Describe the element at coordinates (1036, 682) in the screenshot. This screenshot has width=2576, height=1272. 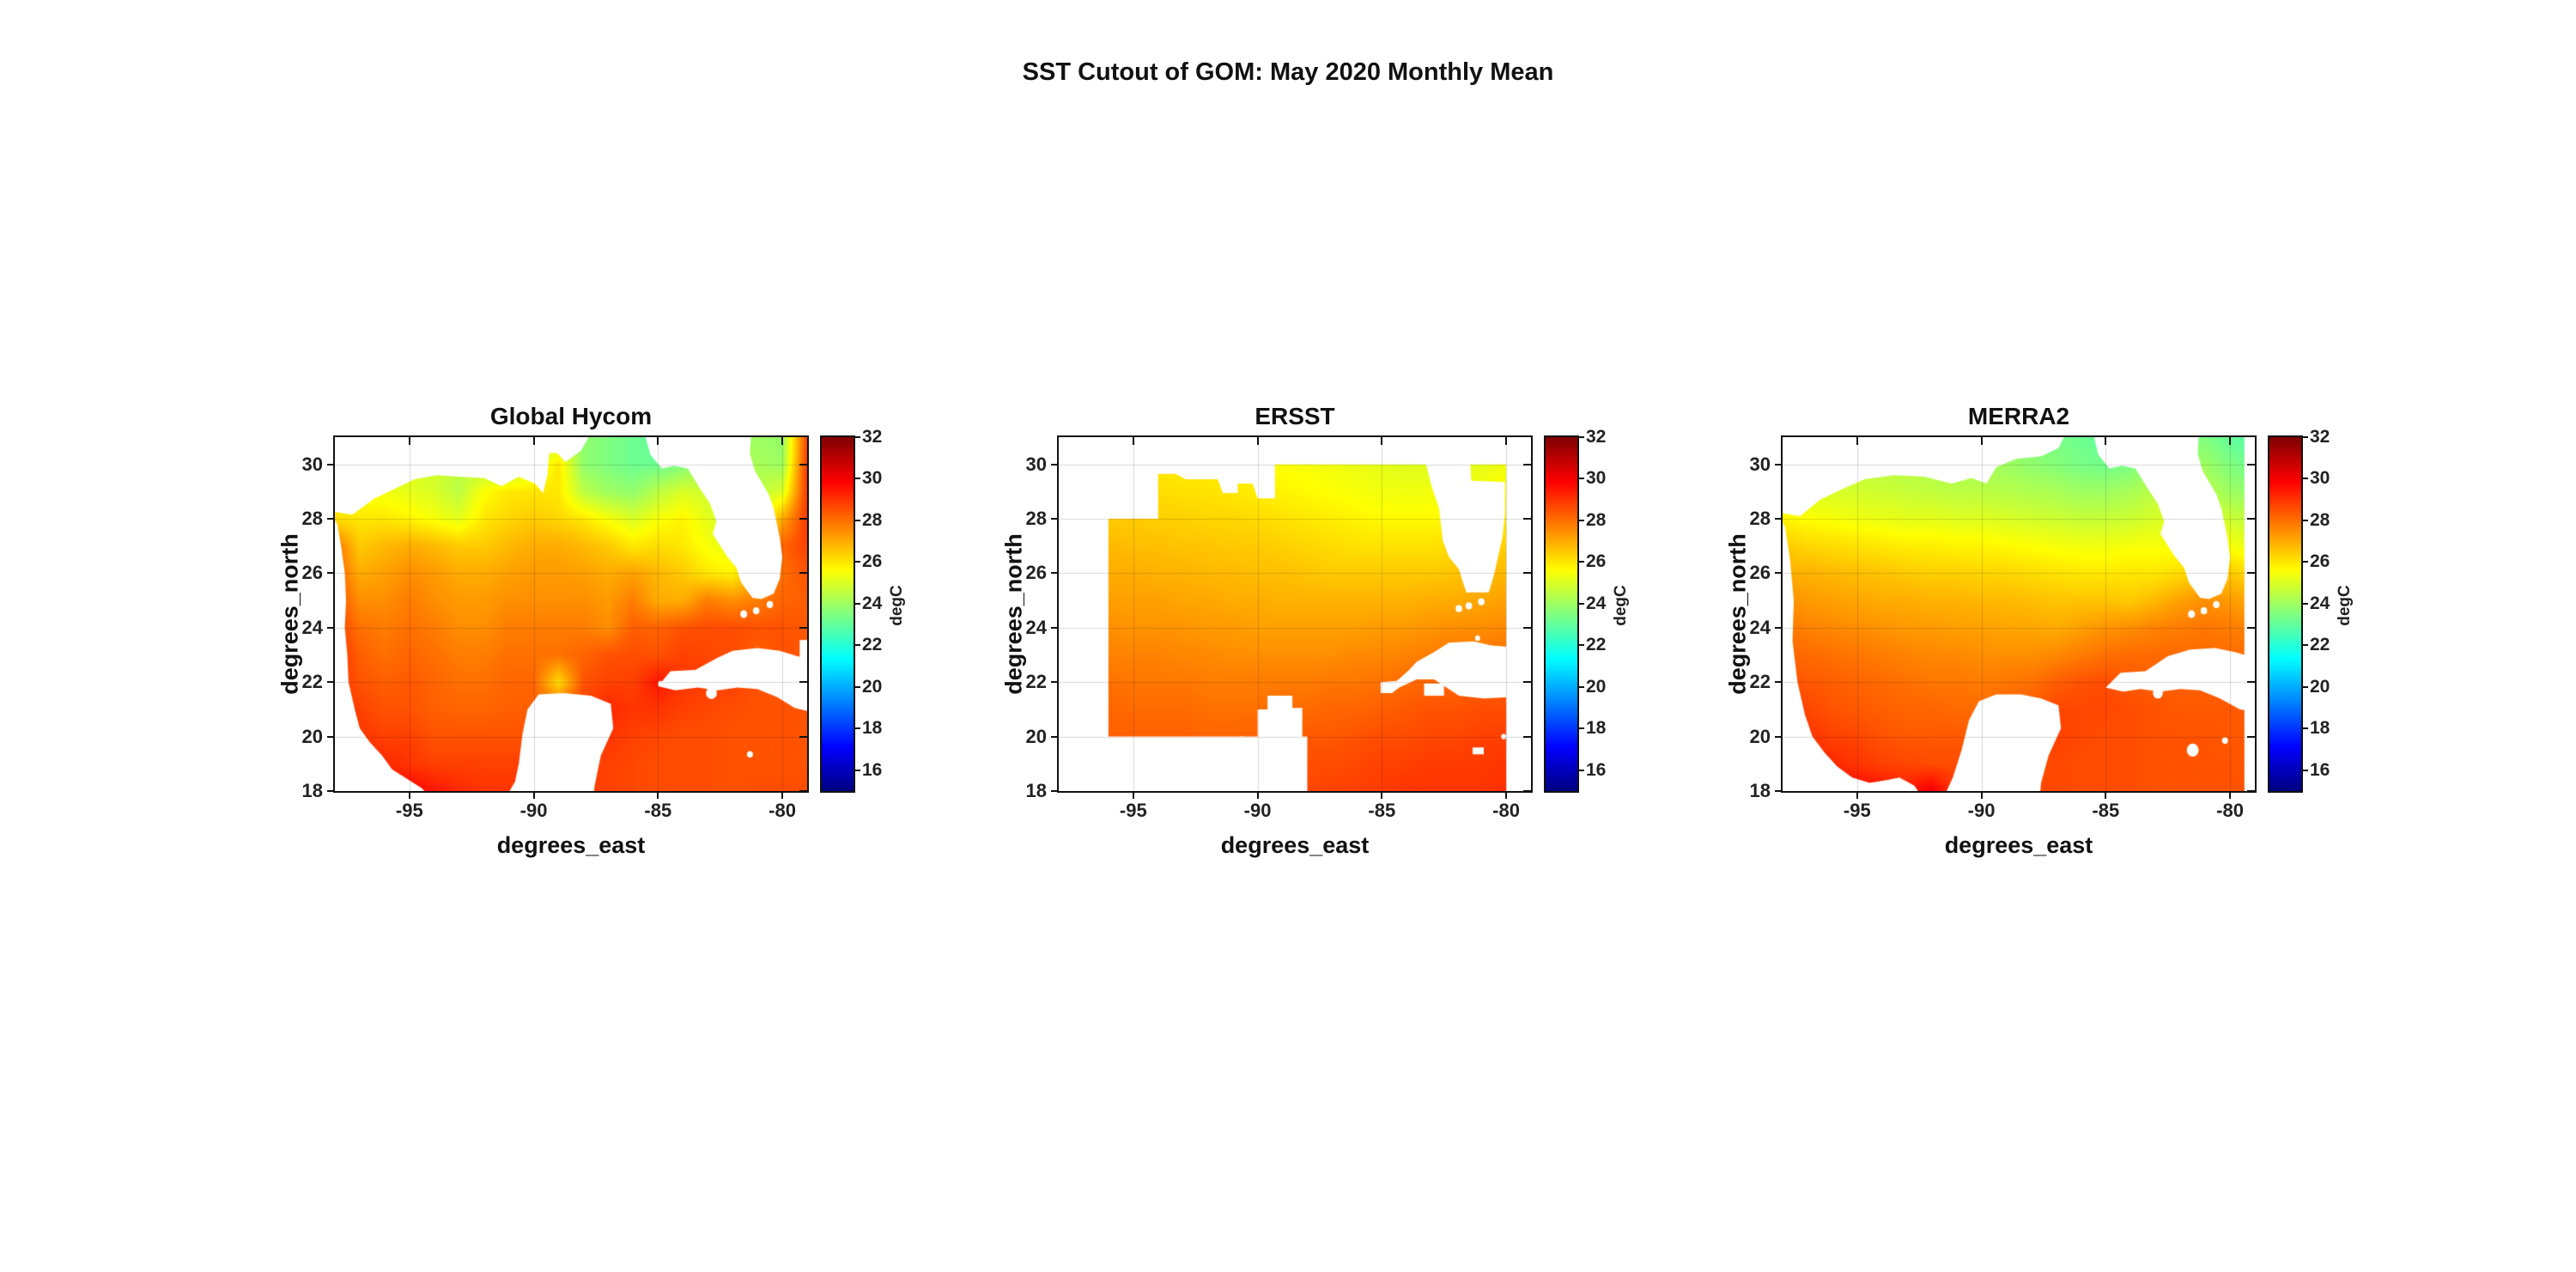
I see `y-tick-label: 22` at that location.